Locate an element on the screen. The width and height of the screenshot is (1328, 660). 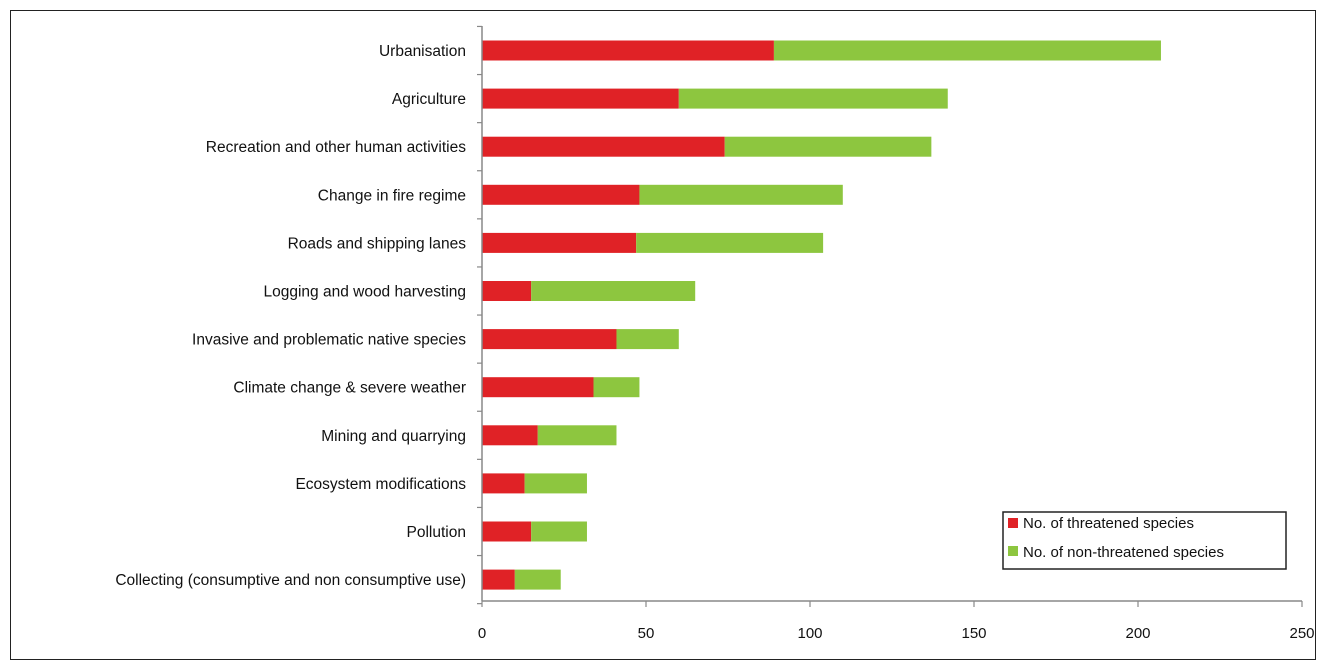
x-tick-label: 150 is located at coordinates (973, 633).